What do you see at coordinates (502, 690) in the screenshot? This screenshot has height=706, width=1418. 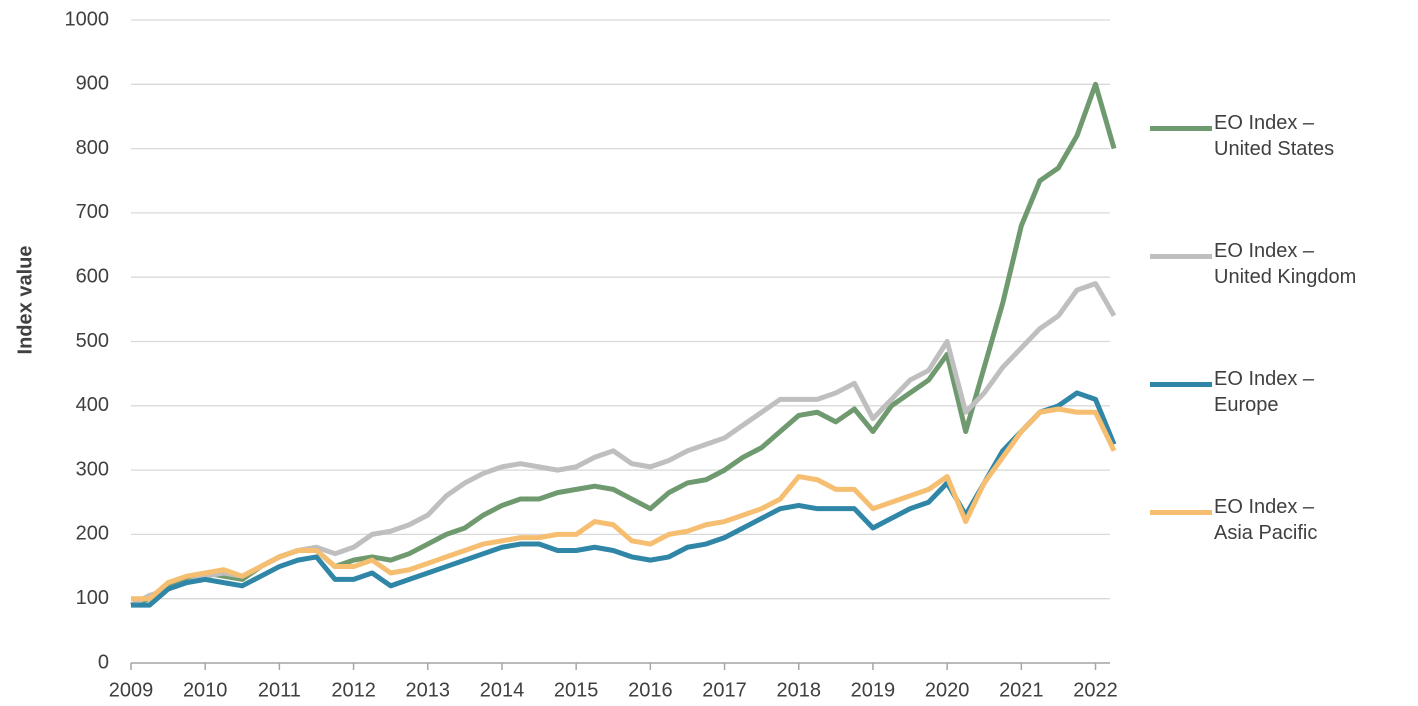 I see `x-tick-label: 2014` at bounding box center [502, 690].